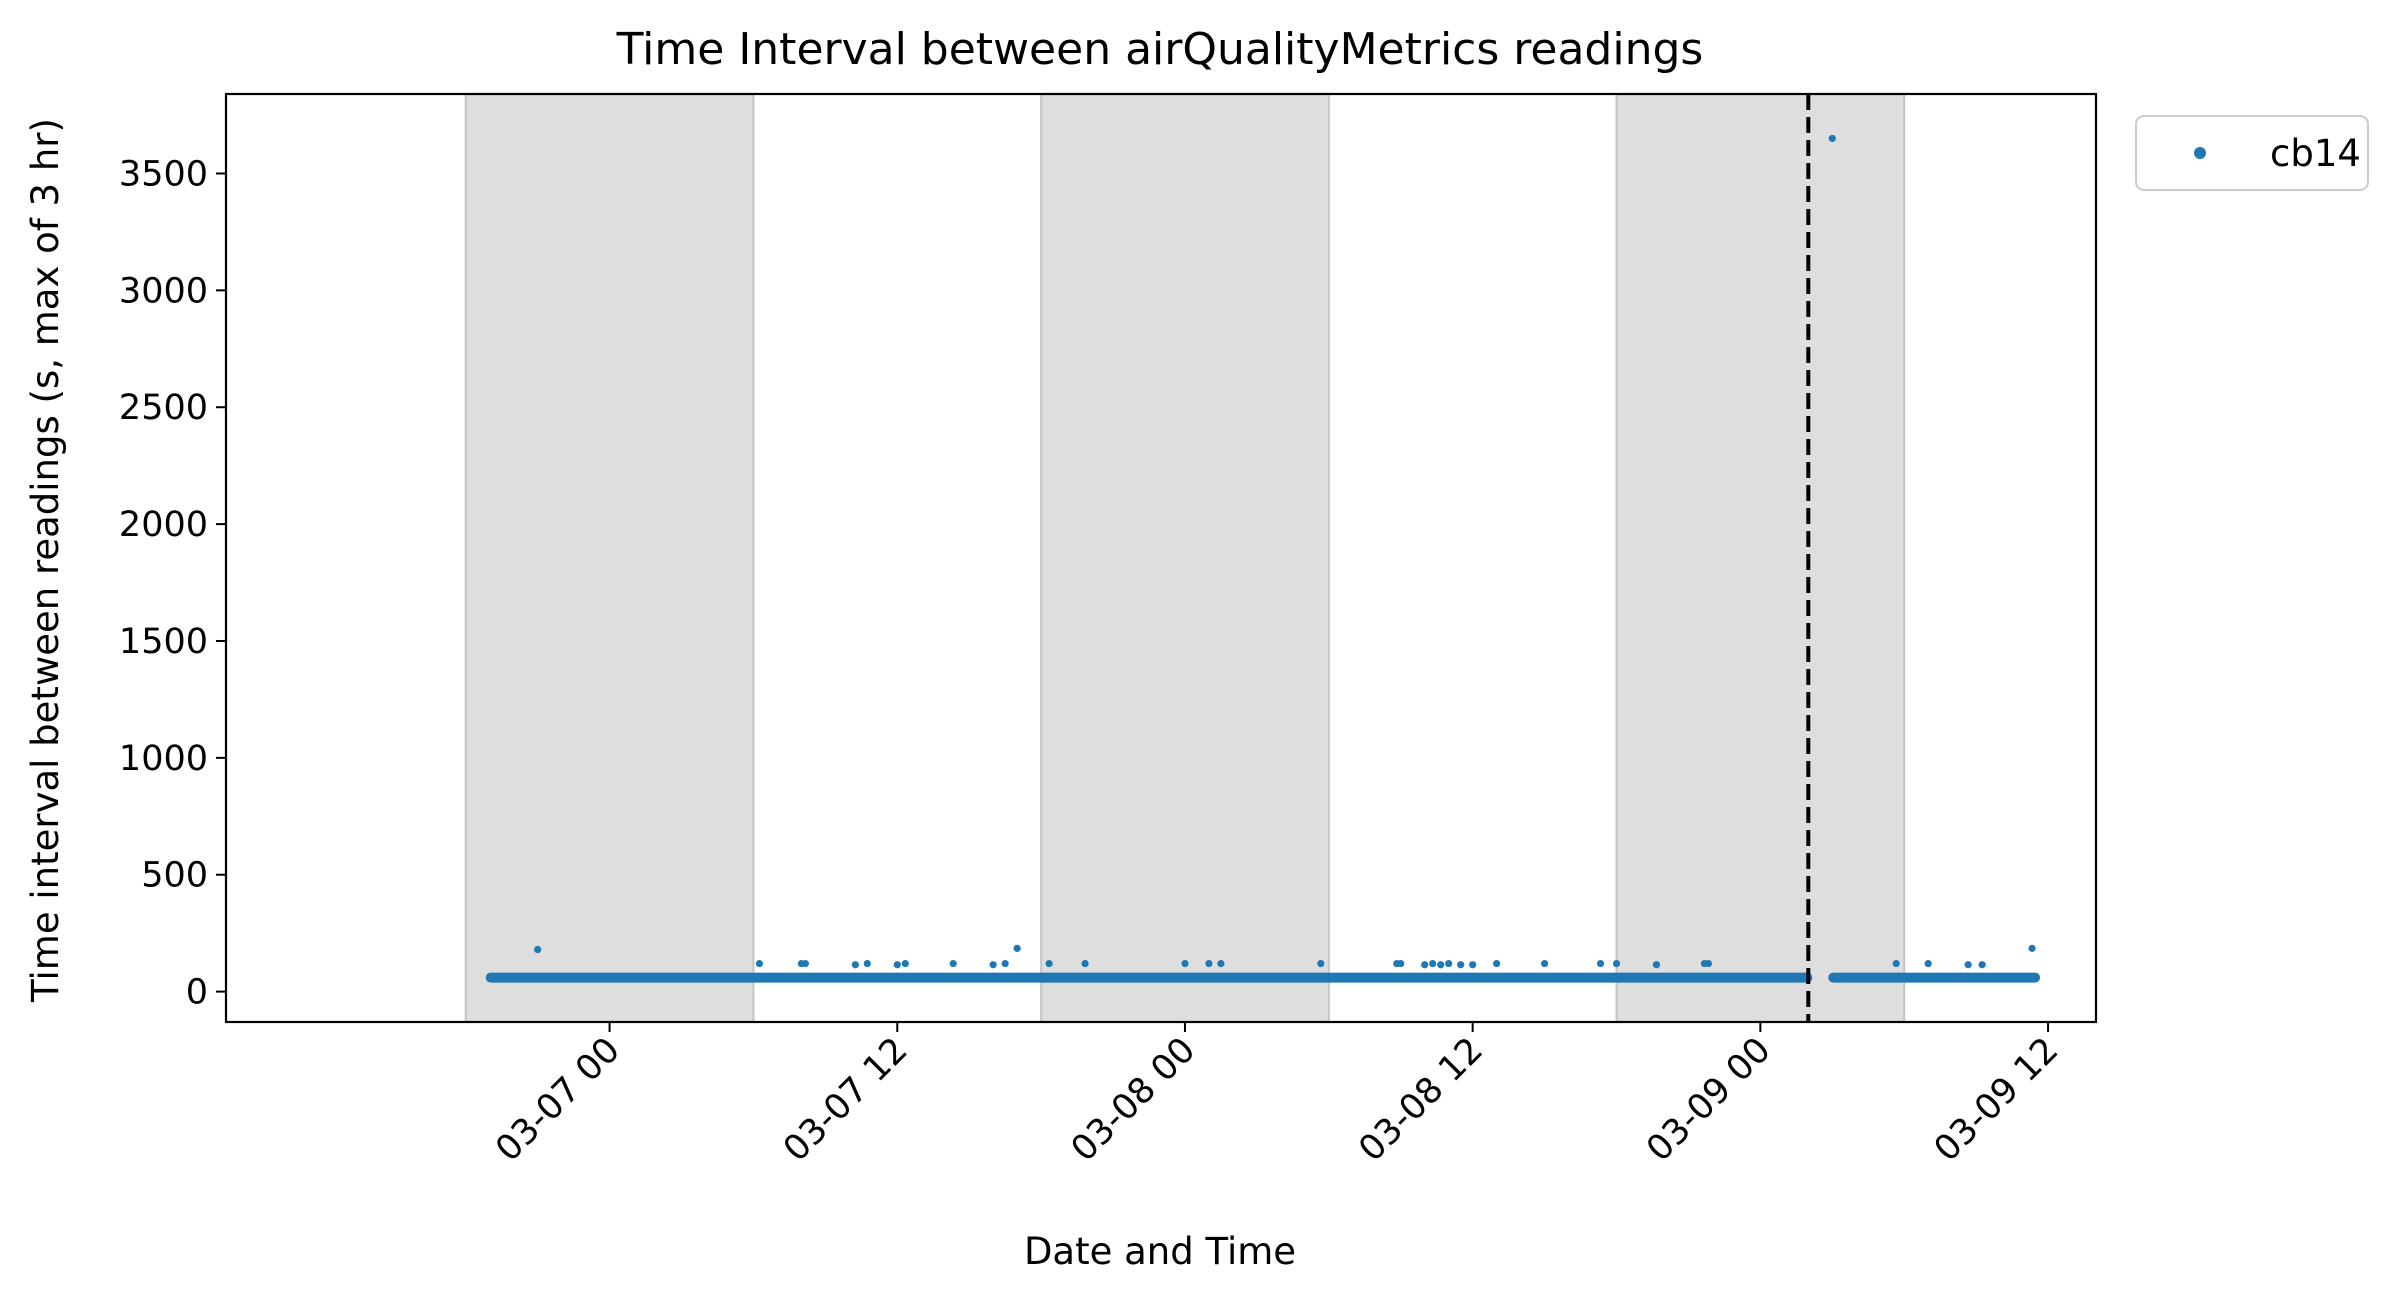  I want to click on y-tick-label: 0, so click(197, 993).